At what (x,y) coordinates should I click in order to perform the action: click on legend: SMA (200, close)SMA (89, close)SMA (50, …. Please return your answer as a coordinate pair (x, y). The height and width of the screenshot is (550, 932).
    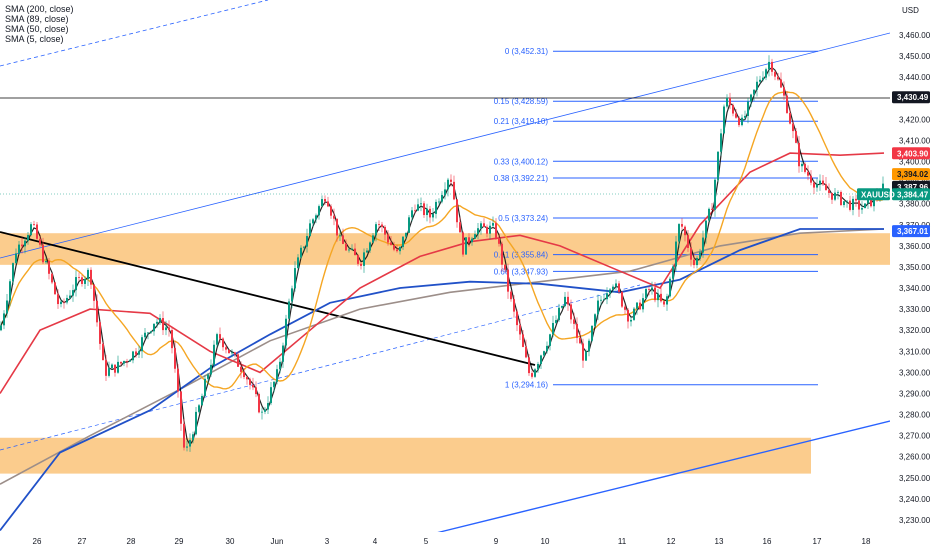
    Looking at the image, I should click on (39, 24).